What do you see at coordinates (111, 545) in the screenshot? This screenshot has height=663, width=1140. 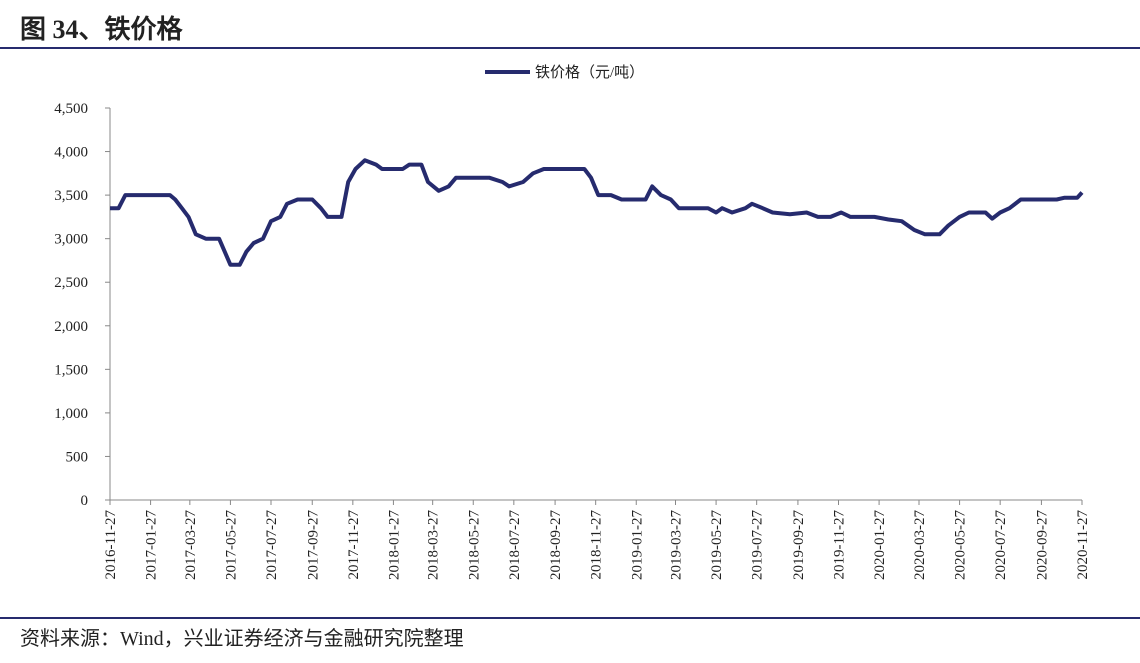 I see `x-tick-label: 2016-11-27` at bounding box center [111, 545].